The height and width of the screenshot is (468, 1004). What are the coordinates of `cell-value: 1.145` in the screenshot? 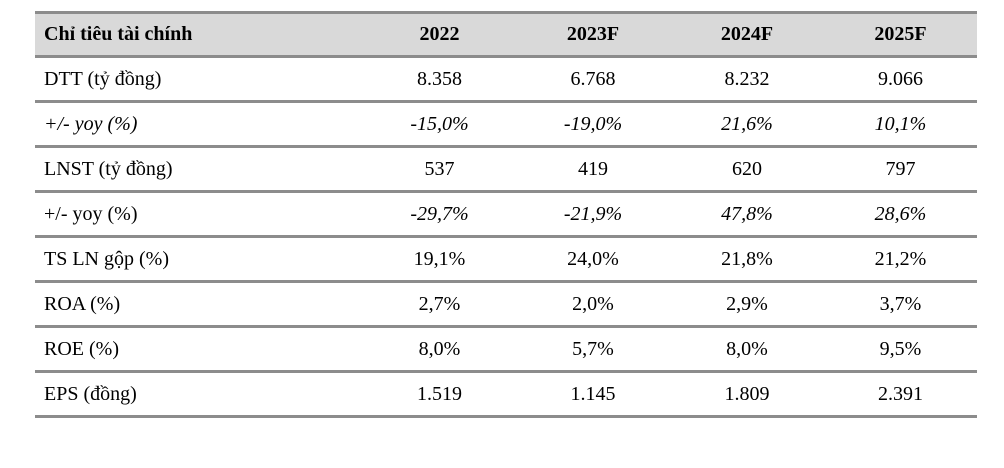 It's located at (593, 393).